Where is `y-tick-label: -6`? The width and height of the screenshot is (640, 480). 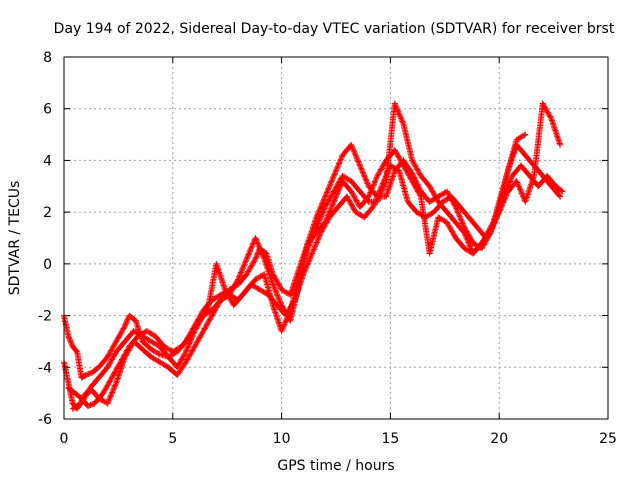
y-tick-label: -6 is located at coordinates (45, 420).